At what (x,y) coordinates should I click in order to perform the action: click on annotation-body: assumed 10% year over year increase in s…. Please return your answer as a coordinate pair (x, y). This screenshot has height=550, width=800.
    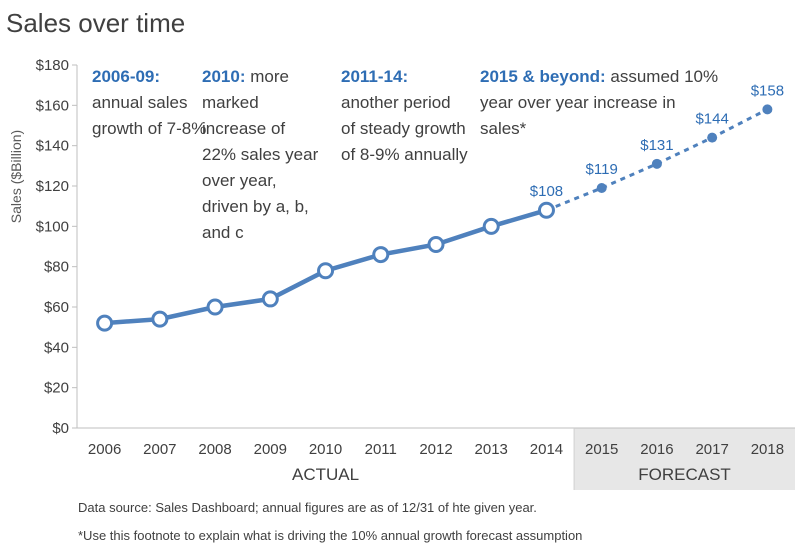
    Looking at the image, I should click on (599, 102).